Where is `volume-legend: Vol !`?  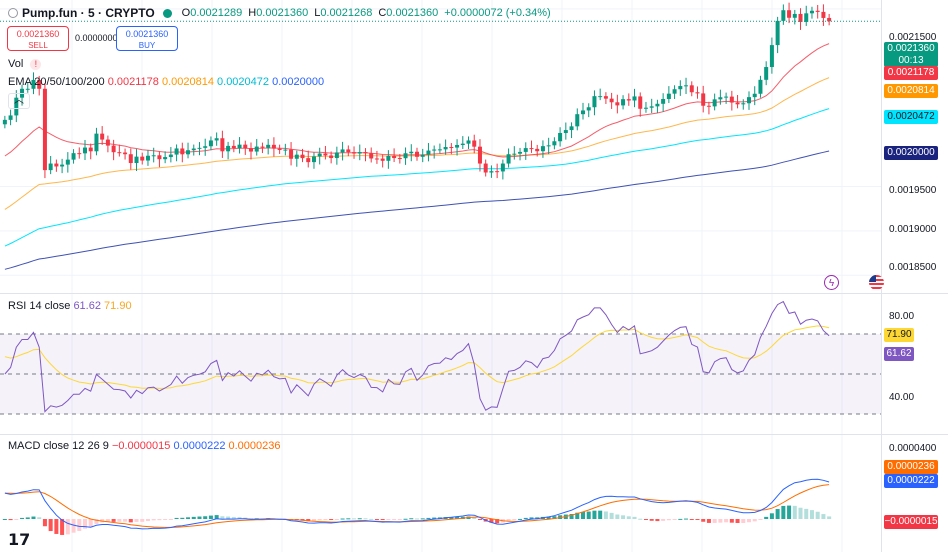
volume-legend: Vol ! is located at coordinates (25, 64).